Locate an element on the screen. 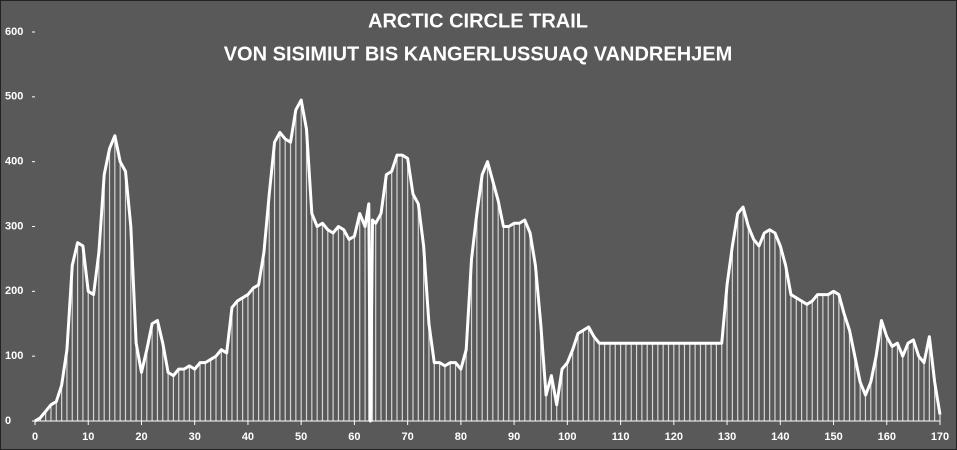 This screenshot has height=450, width=957. y-tick-label: 0 is located at coordinates (8, 421).